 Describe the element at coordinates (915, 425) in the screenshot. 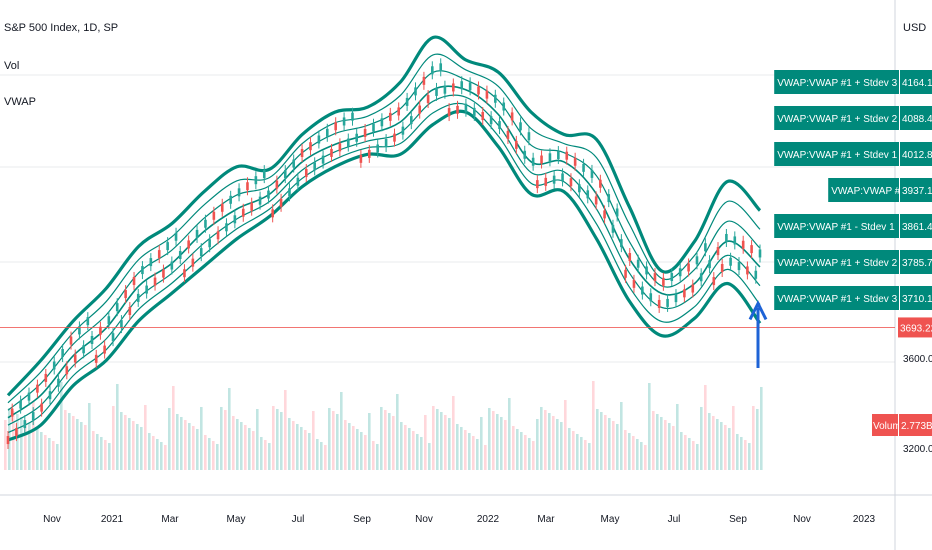

I see `volume-tag-value-bg` at that location.